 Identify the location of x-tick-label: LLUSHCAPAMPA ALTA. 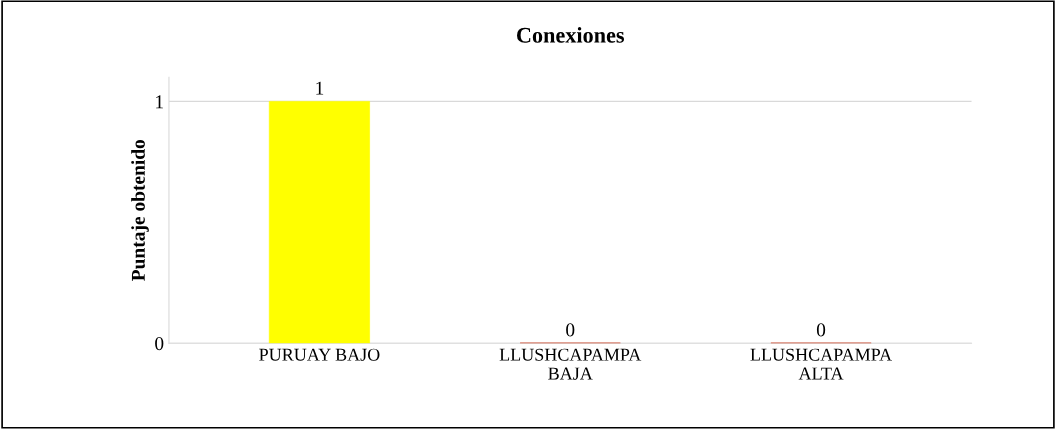
(821, 364).